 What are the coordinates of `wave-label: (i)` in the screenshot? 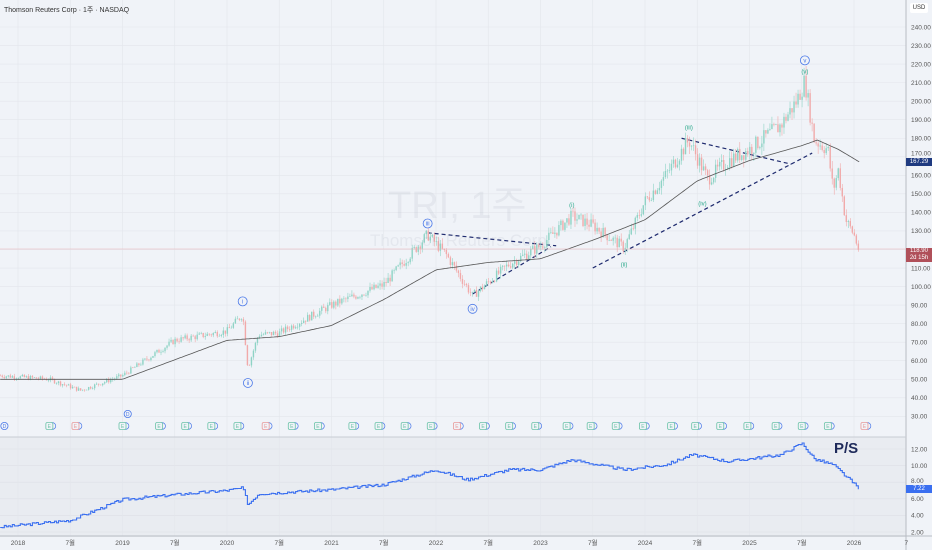 It's located at (571, 206).